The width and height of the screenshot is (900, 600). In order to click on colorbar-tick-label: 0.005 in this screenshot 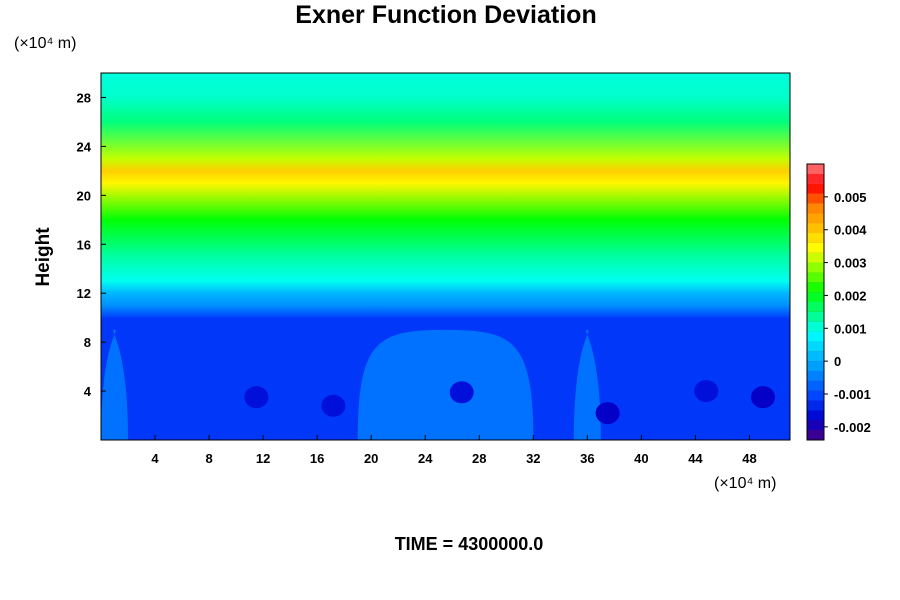, I will do `click(850, 197)`.